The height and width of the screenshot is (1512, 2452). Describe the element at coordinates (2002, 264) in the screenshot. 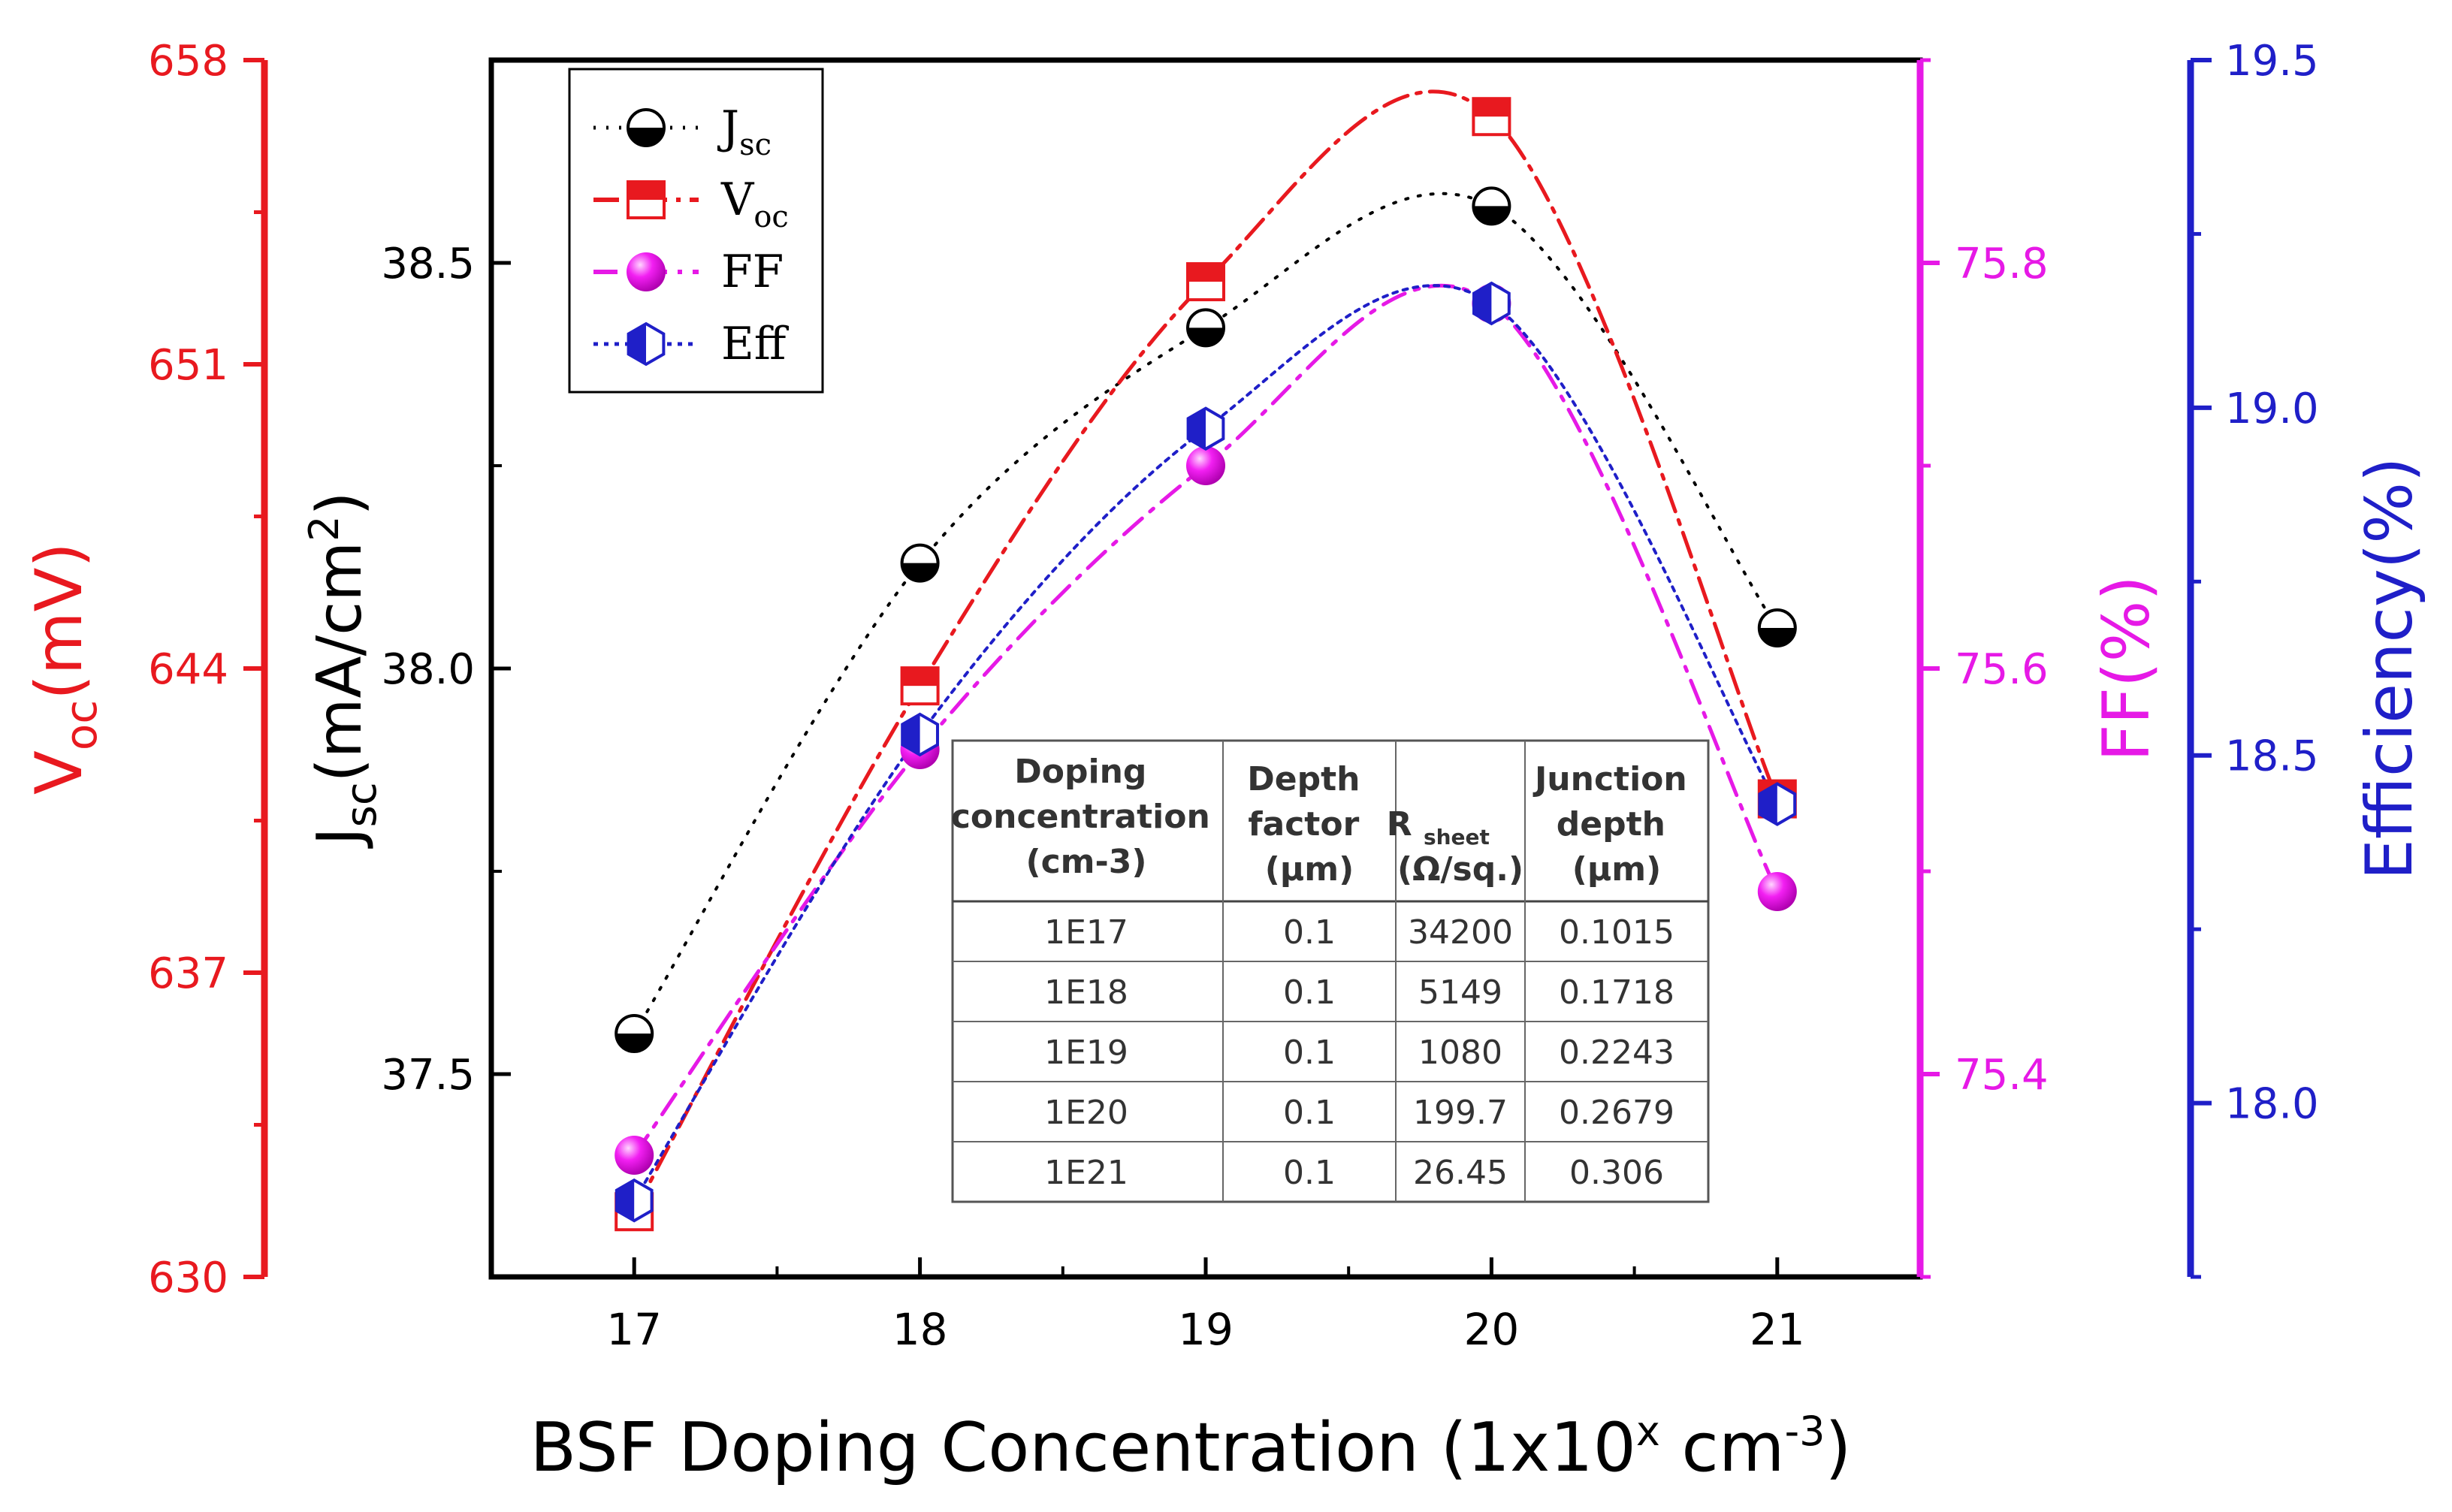

I see `ff-tick-label: 75.8` at that location.